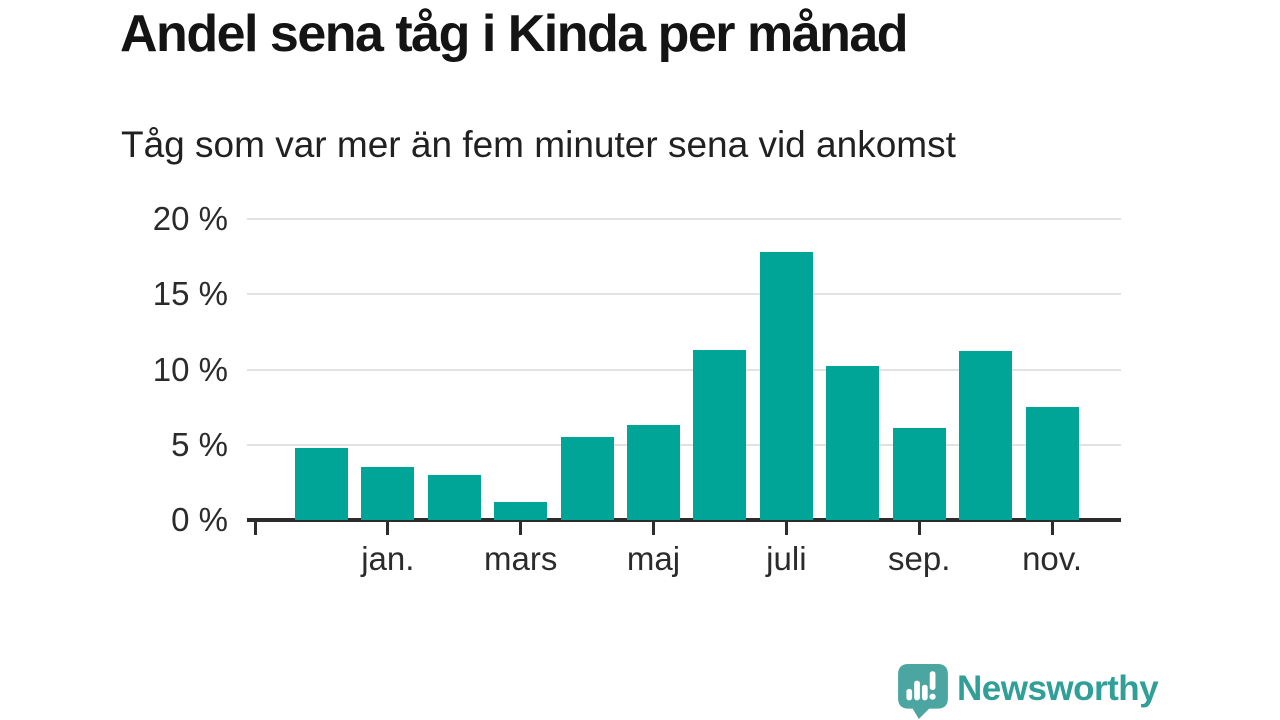 This screenshot has height=720, width=1280. What do you see at coordinates (653, 558) in the screenshot?
I see `x-axis-tick-label: maj` at bounding box center [653, 558].